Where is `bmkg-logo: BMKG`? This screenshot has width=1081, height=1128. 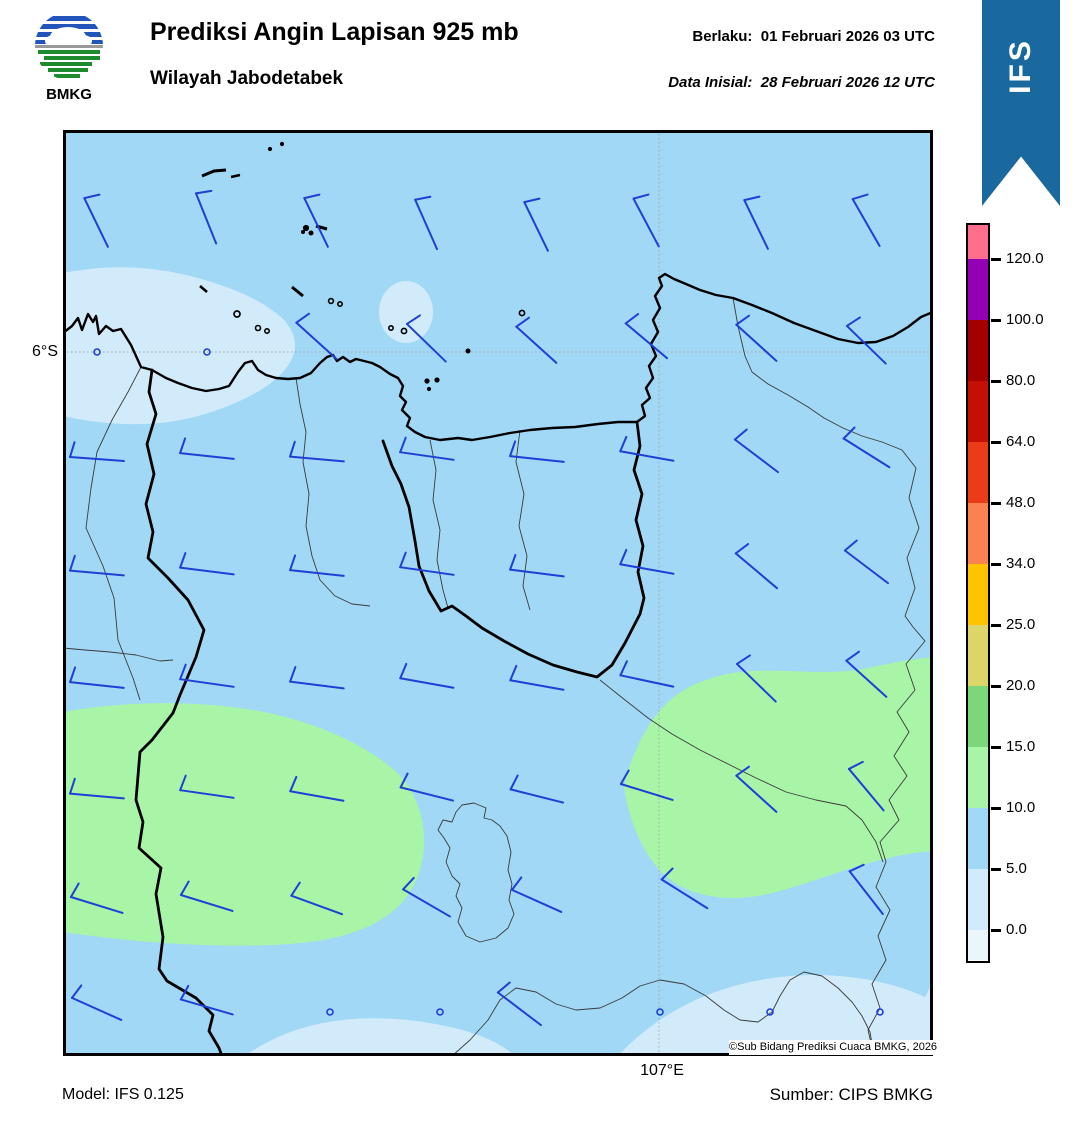
bmkg-logo: BMKG is located at coordinates (75, 59).